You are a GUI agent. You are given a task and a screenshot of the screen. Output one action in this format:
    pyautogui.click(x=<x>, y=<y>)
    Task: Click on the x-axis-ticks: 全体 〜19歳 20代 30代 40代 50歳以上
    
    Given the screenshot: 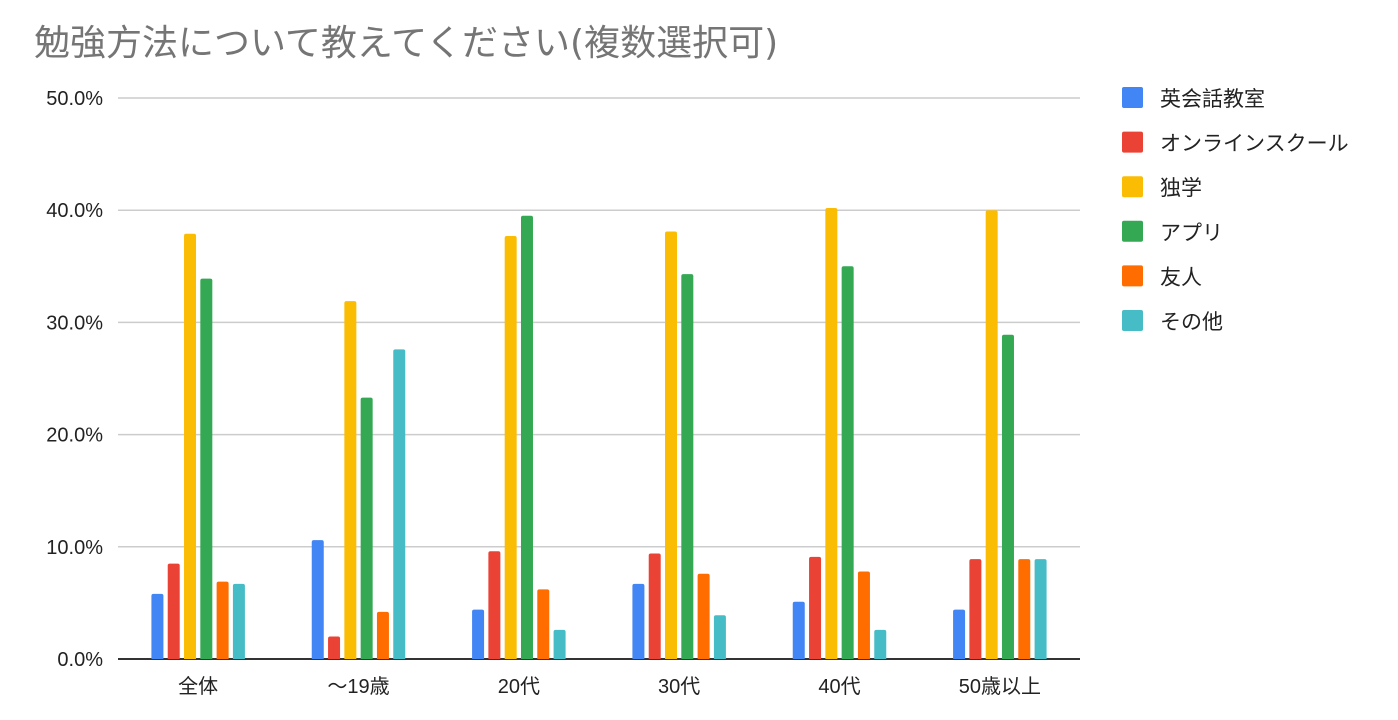 What is the action you would take?
    pyautogui.click(x=609, y=686)
    